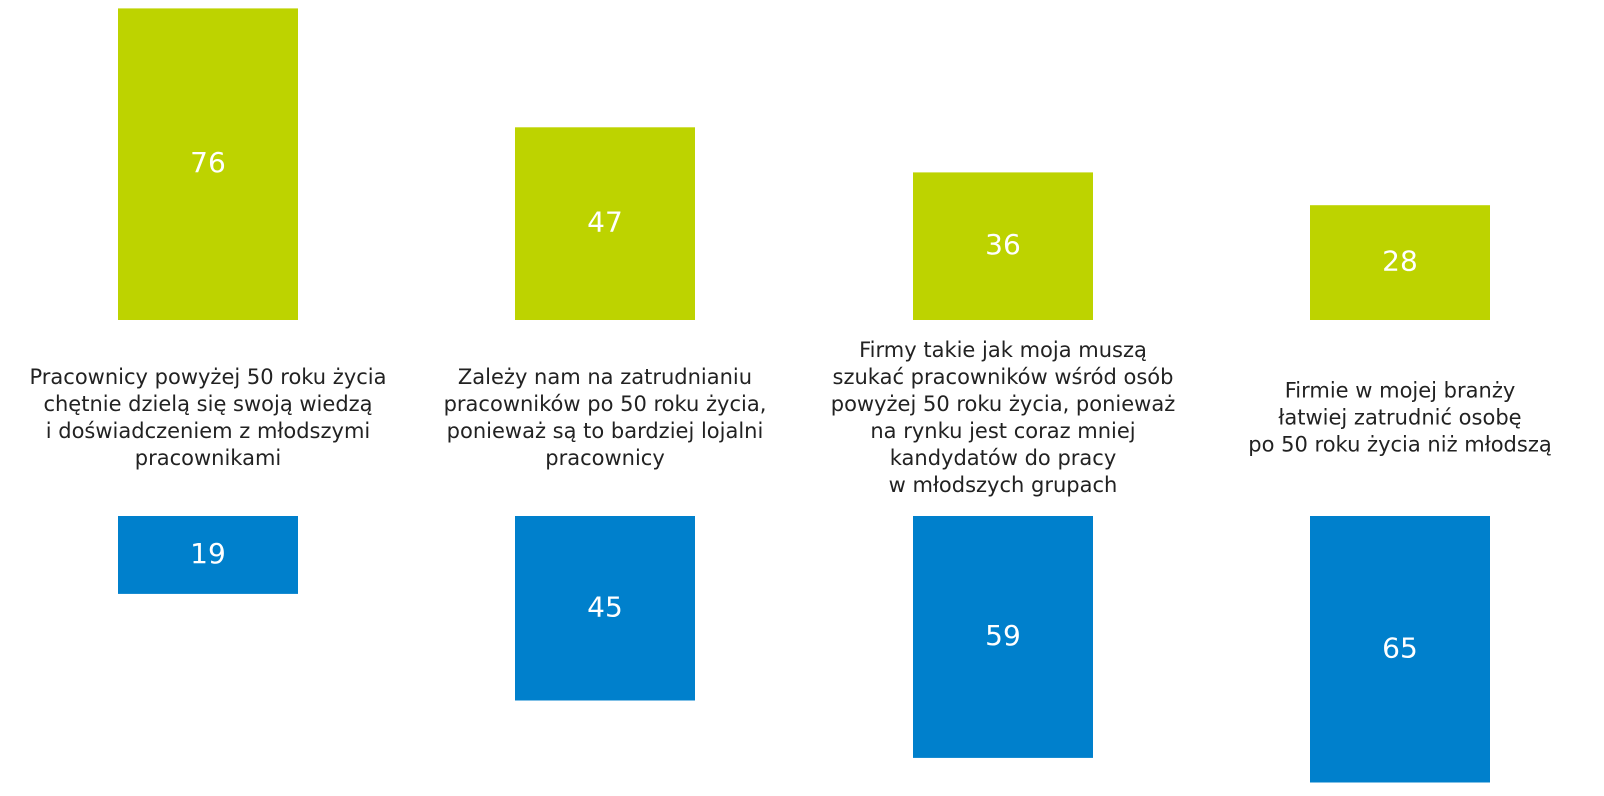  I want to click on value-label: 59, so click(1003, 635).